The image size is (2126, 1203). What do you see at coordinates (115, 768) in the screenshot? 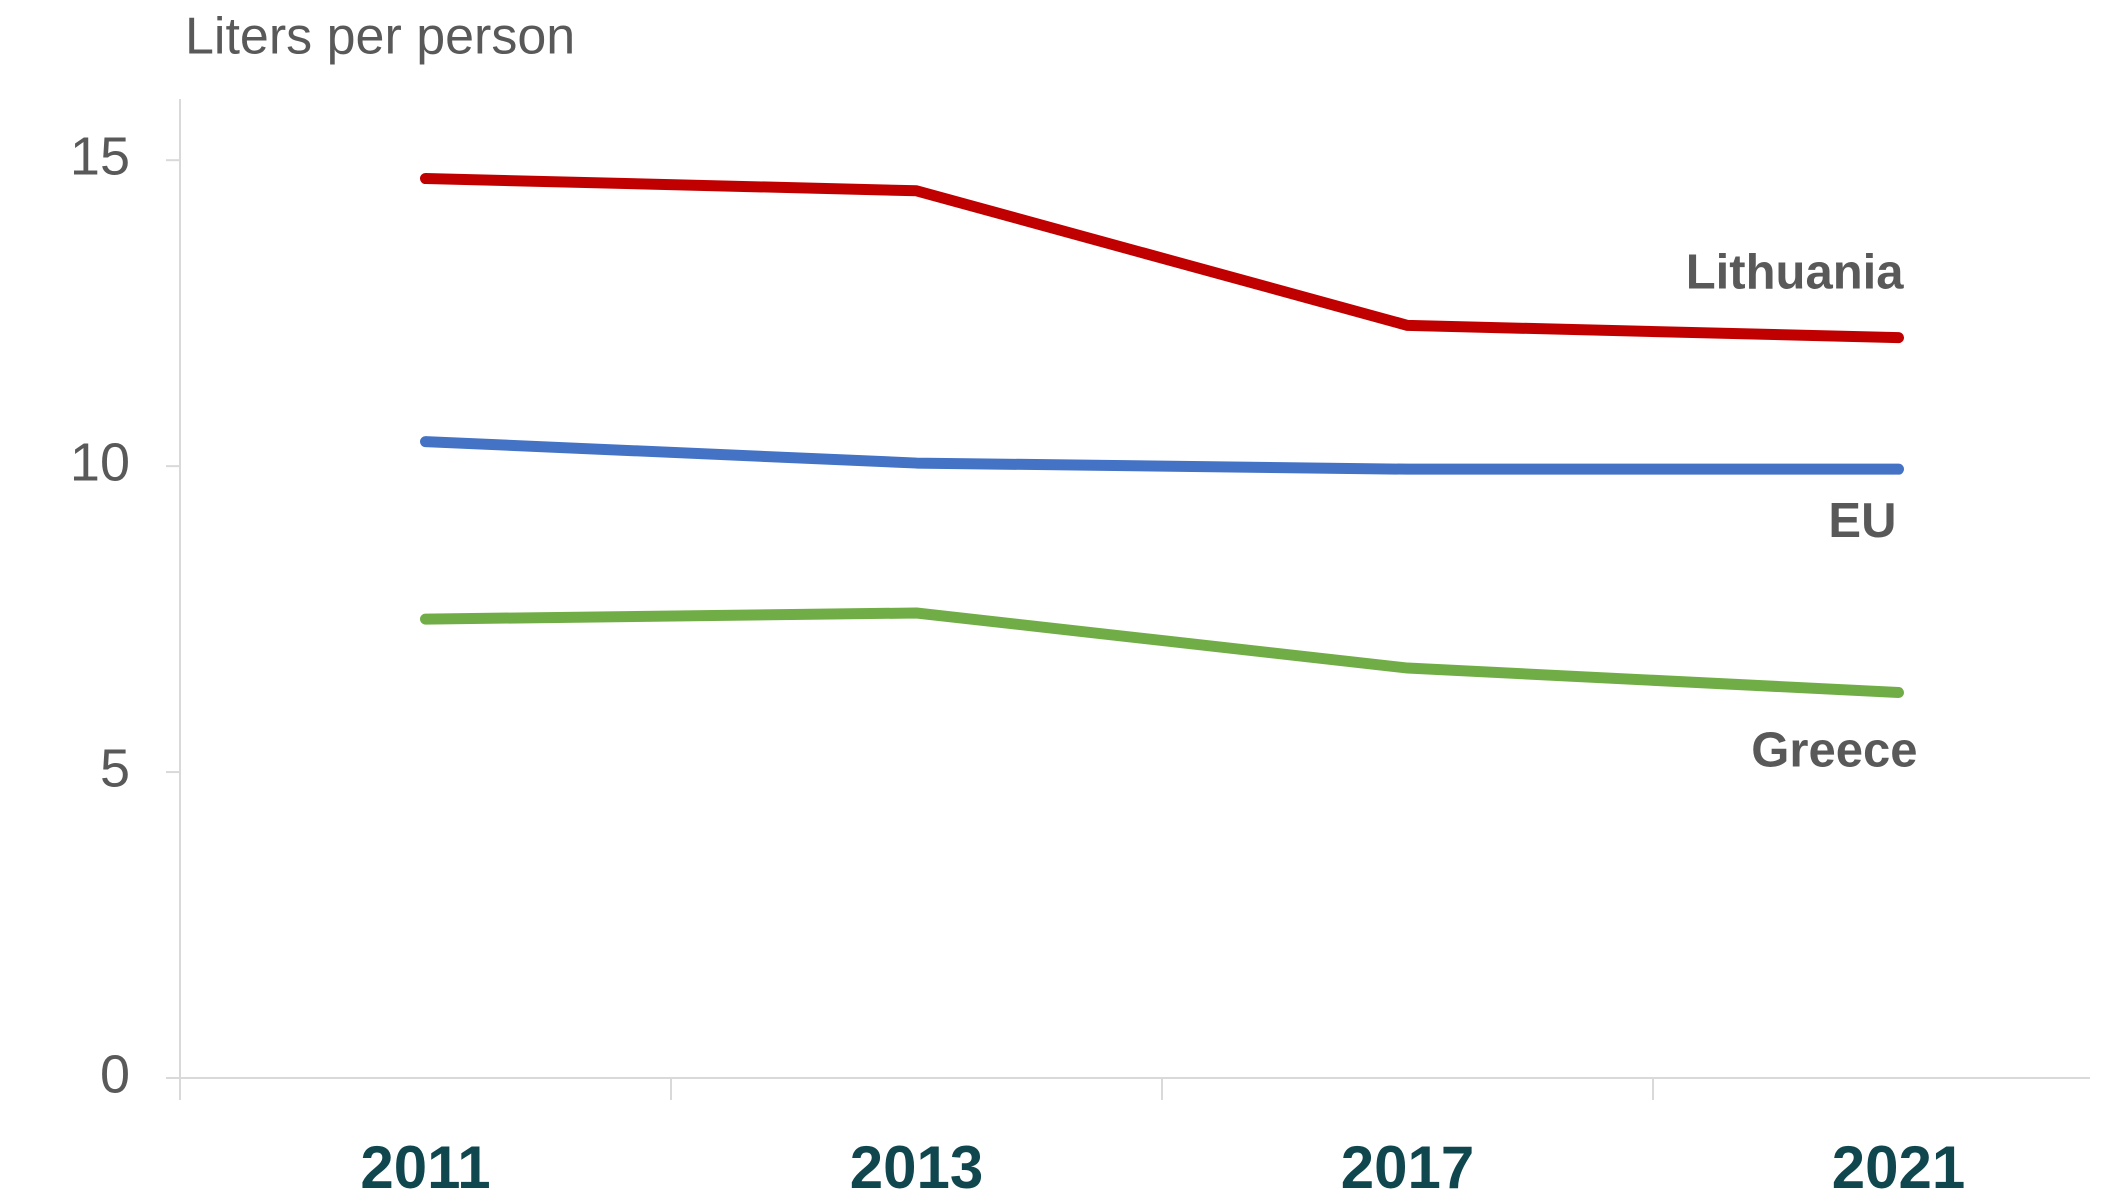
I see `y-tick-label: 5` at bounding box center [115, 768].